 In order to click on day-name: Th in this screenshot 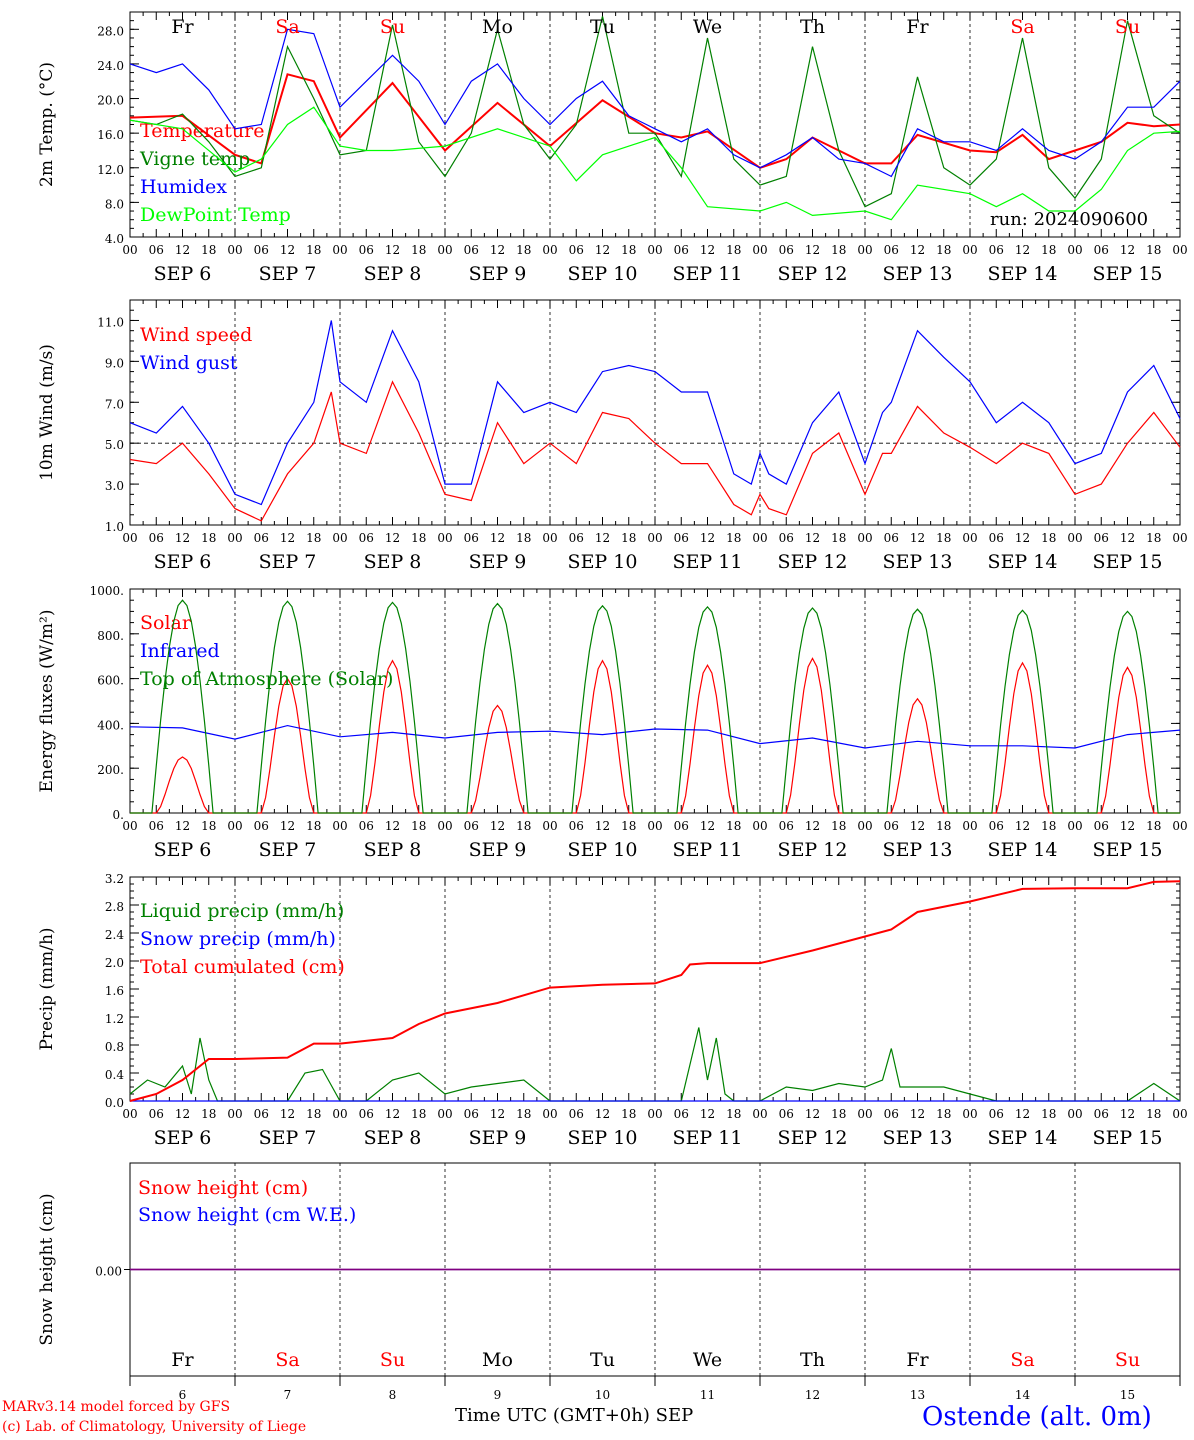, I will do `click(812, 27)`.